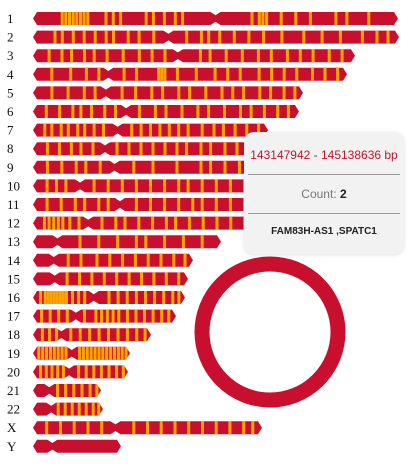  I want to click on chromosome-8: 8, so click(140, 148).